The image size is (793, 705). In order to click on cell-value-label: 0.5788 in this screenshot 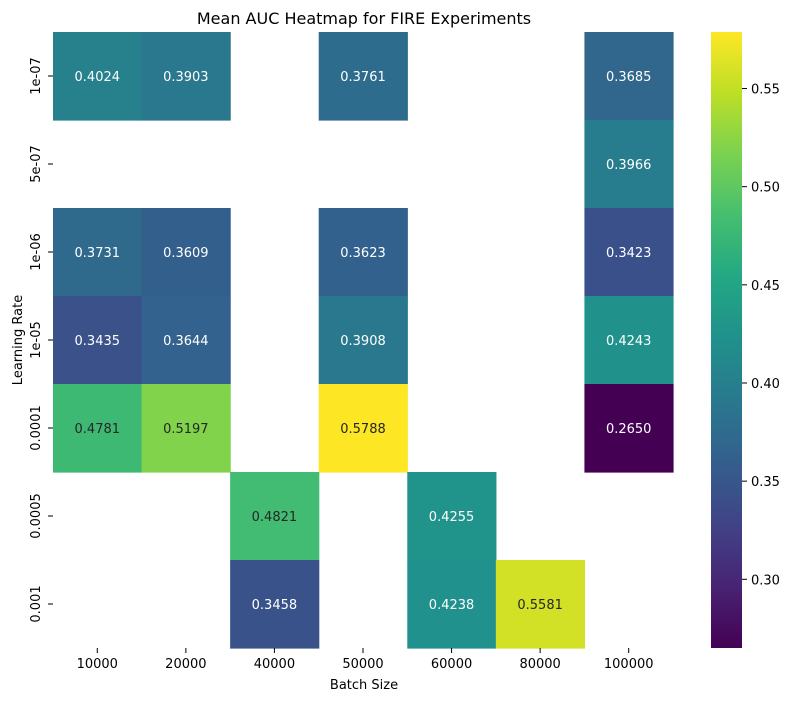, I will do `click(363, 429)`.